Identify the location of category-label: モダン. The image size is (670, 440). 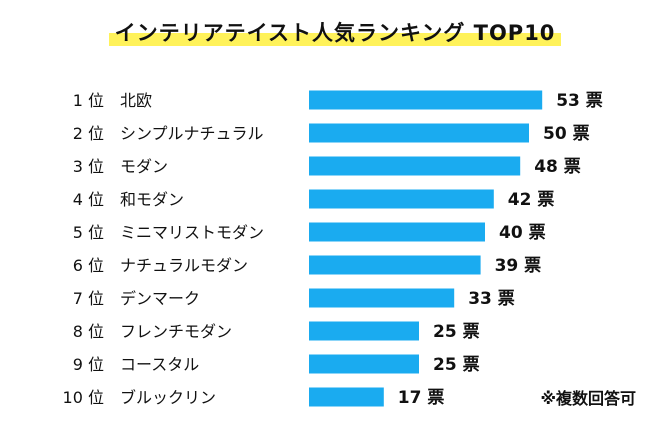
(144, 166).